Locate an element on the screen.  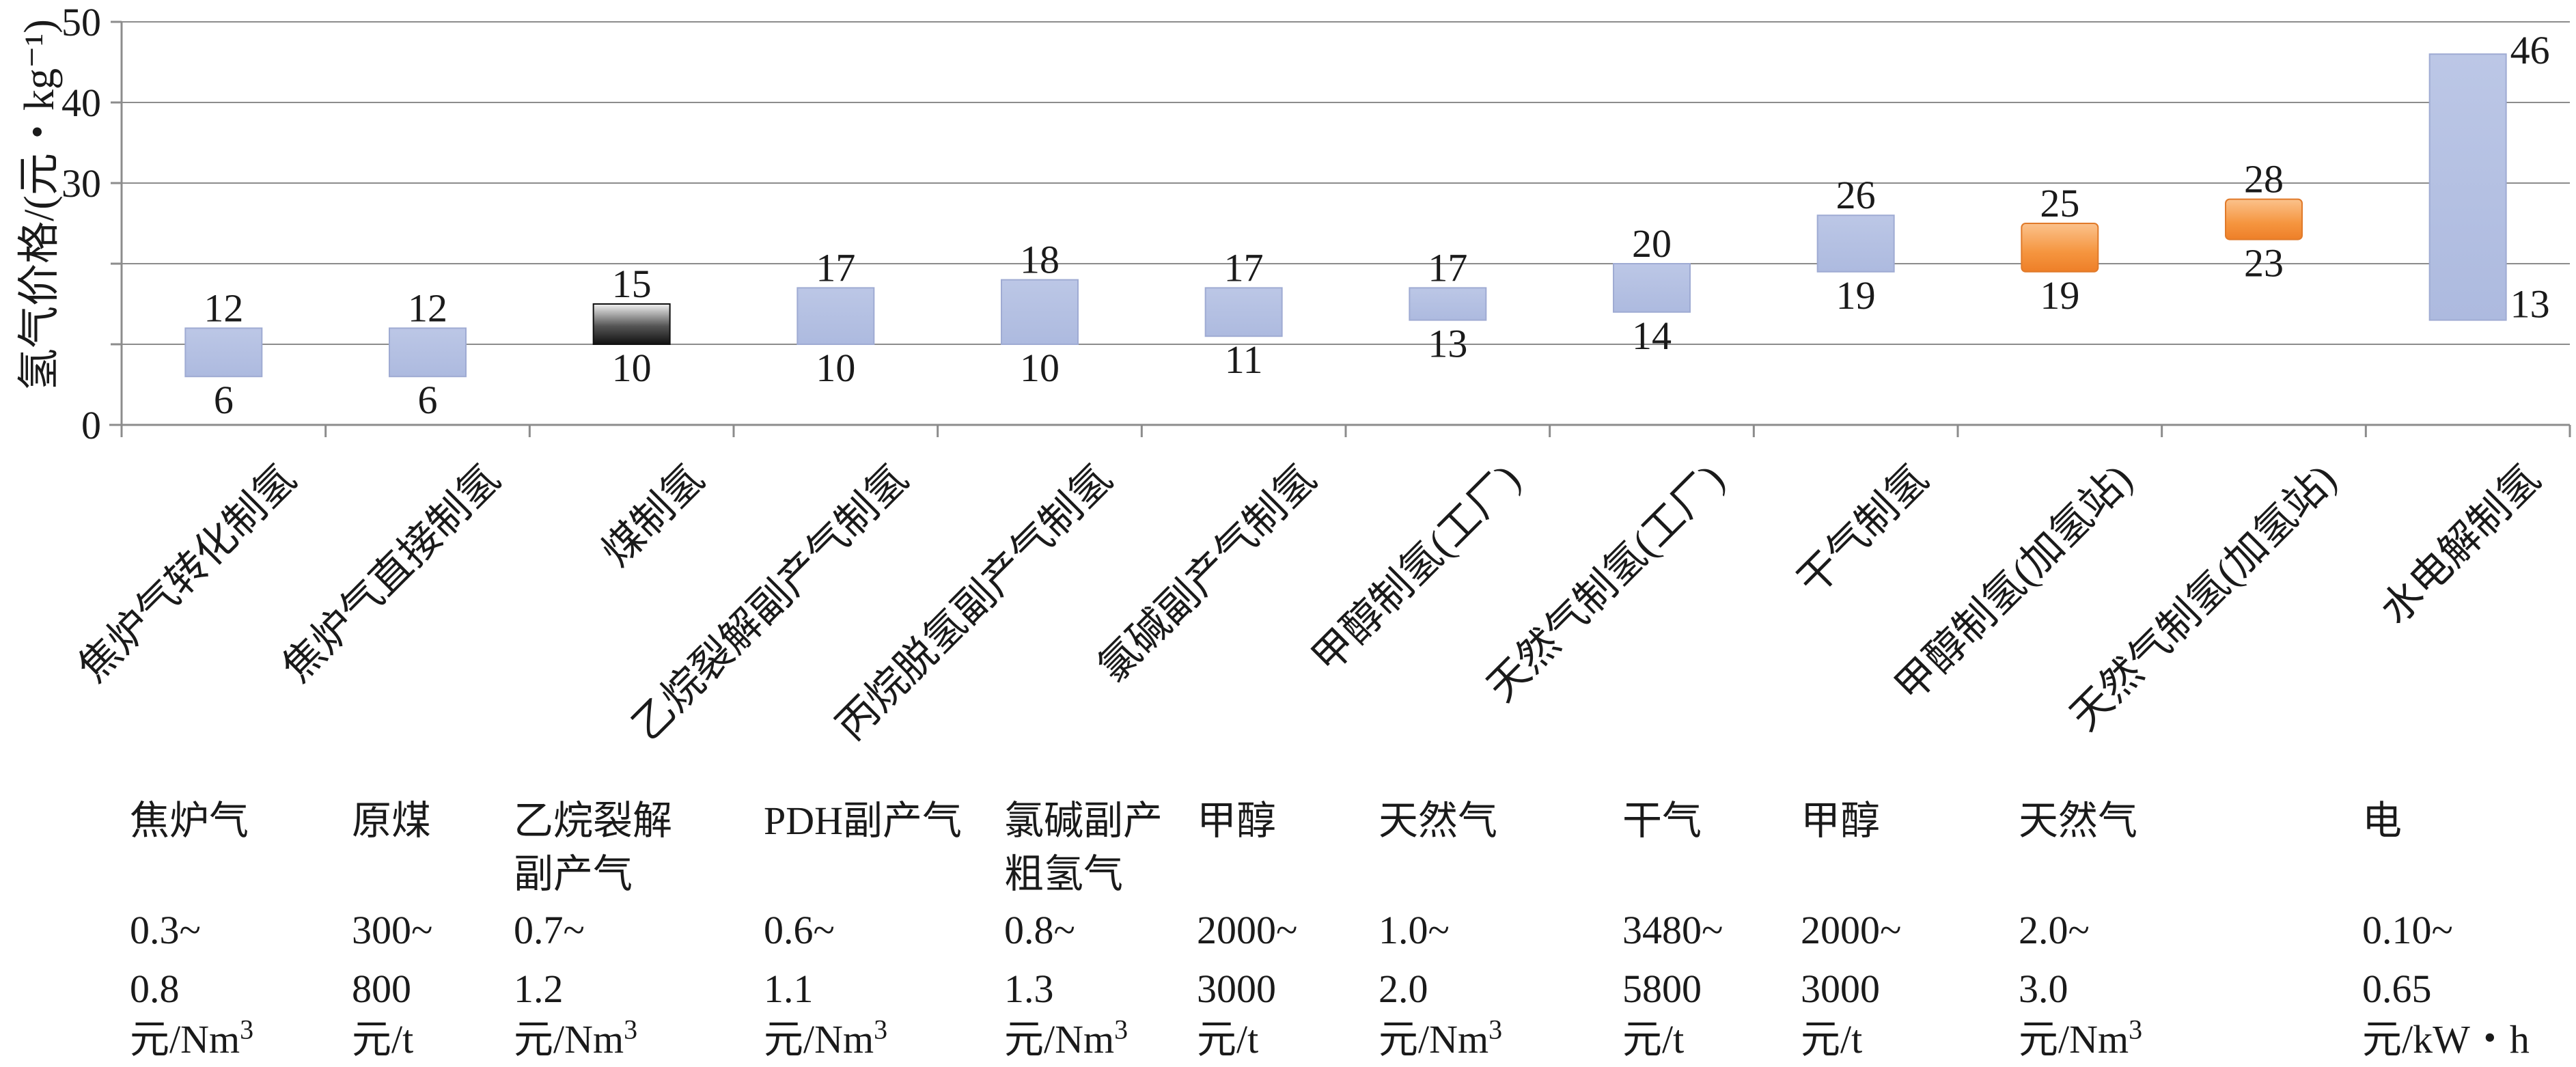
high-value-label: 18 is located at coordinates (1040, 260).